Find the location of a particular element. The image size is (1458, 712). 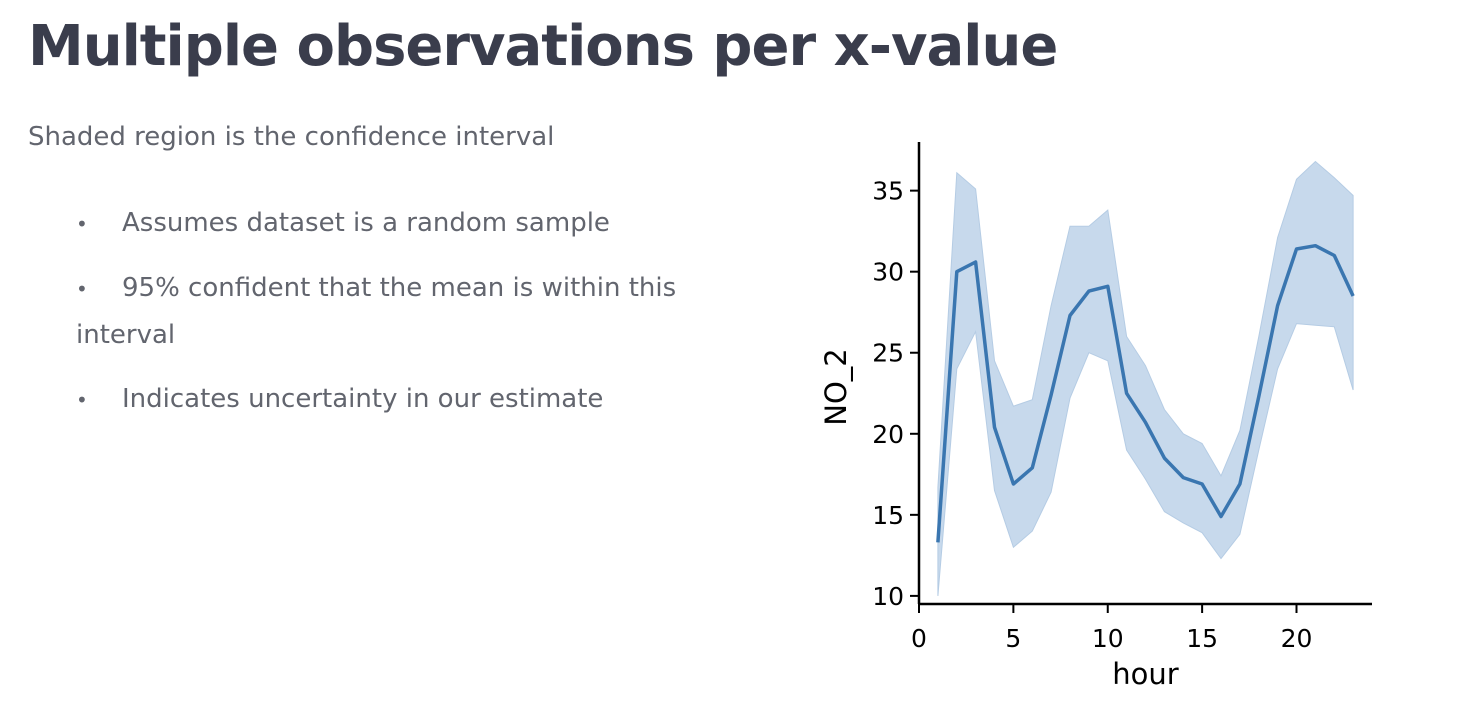

x-tick-label: 10 is located at coordinates (1108, 638).